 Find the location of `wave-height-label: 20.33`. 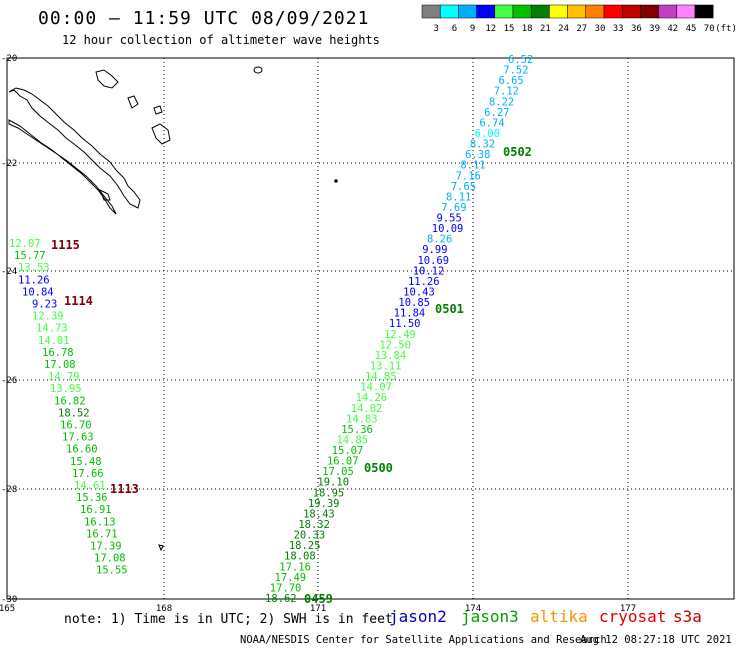

wave-height-label: 20.33 is located at coordinates (310, 536).